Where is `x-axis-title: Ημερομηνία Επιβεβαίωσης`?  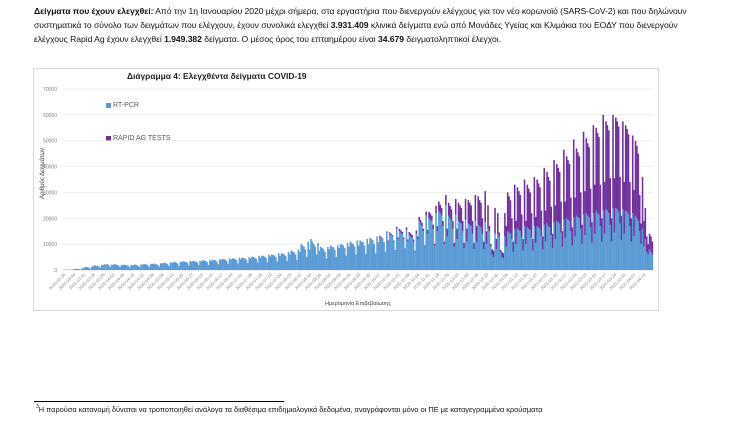
x-axis-title: Ημερομηνία Επιβεβαίωσης is located at coordinates (358, 304).